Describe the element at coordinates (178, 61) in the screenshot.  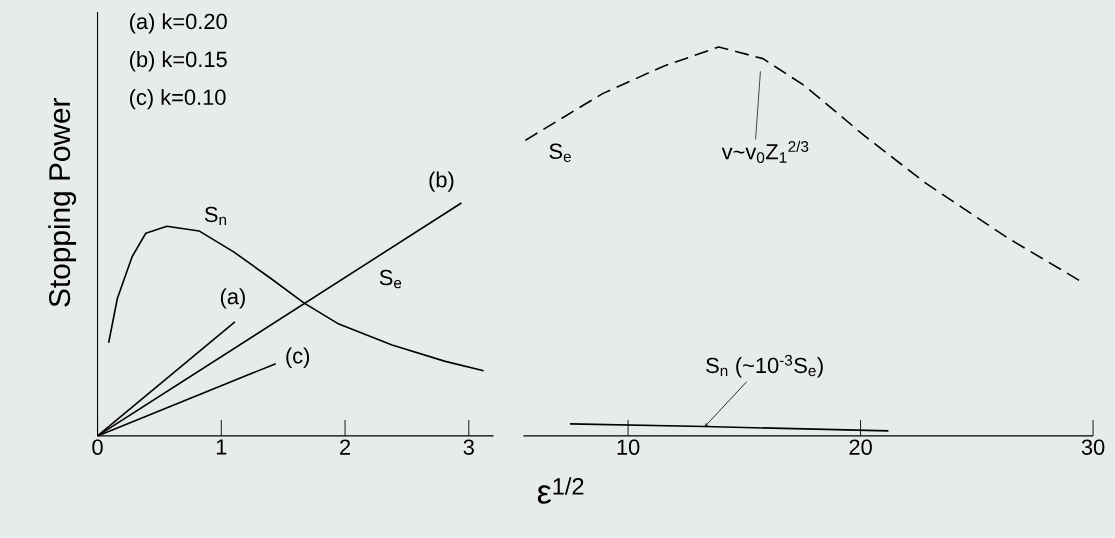
I see `text: (b) k=0.15` at that location.